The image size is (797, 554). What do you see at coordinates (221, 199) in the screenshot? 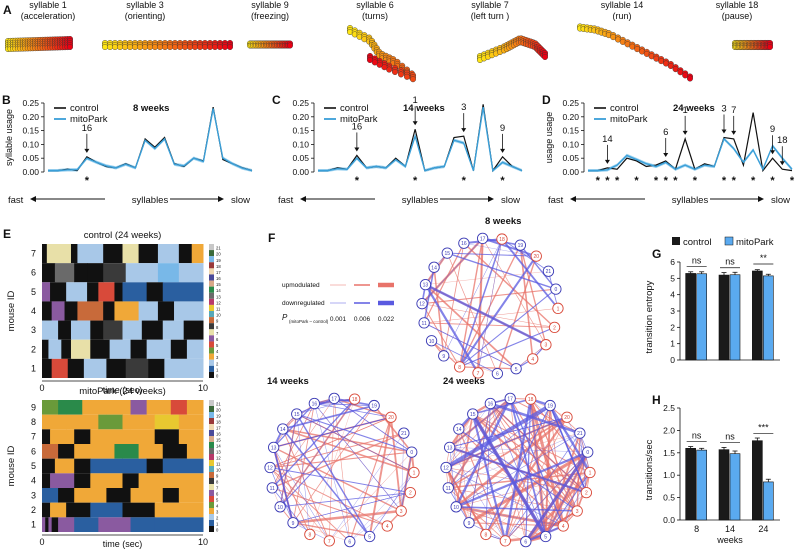
I see `x-arrow-head` at bounding box center [221, 199].